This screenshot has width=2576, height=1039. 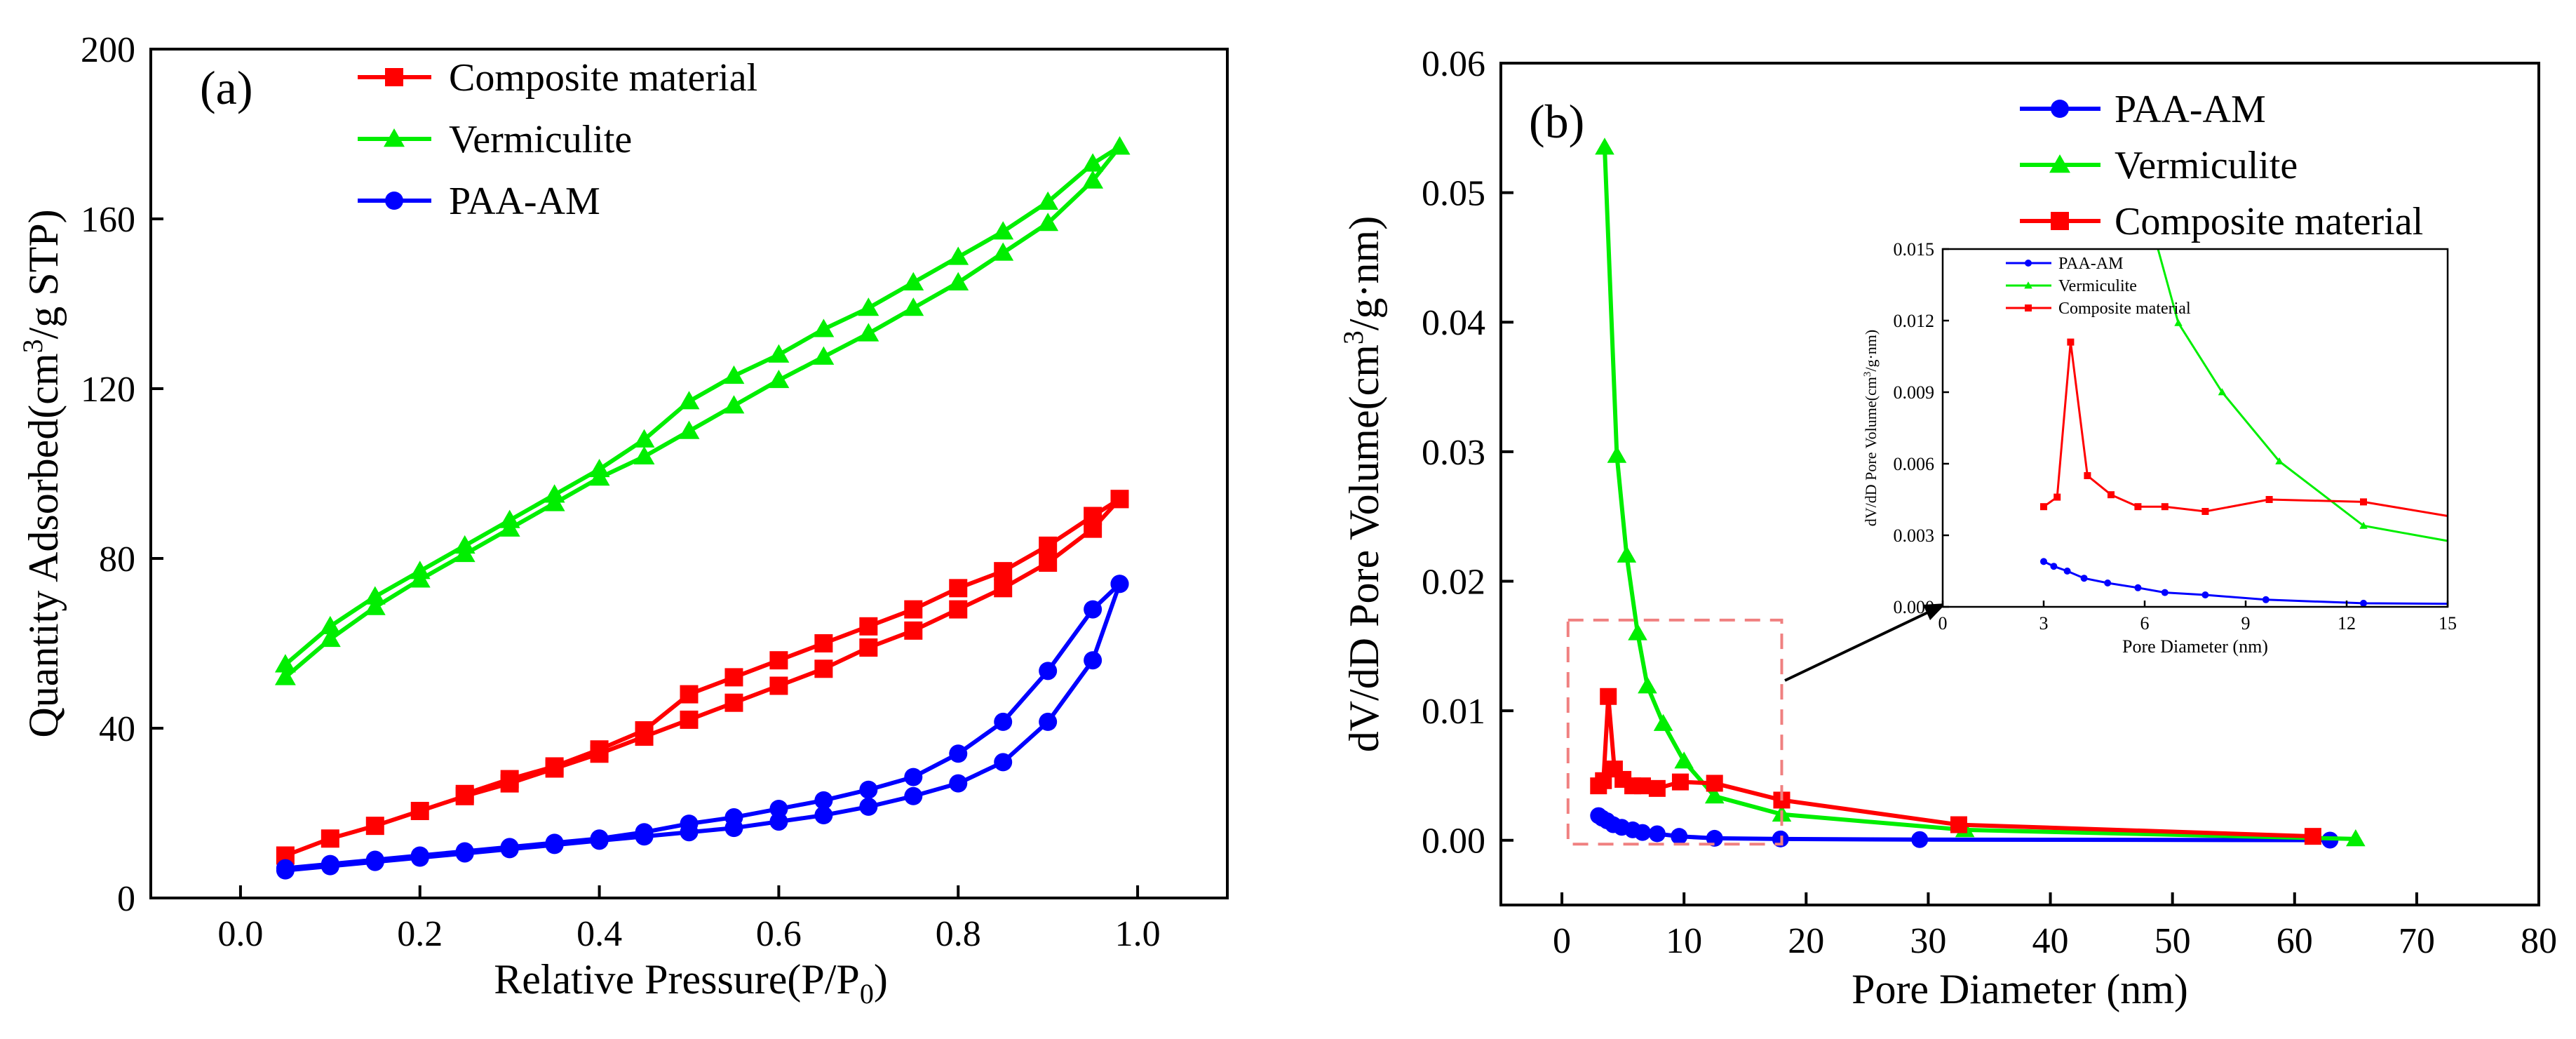 I want to click on inset-y-axis-label: dV/dD Pore Volume(cm3/g·nm), so click(x=1871, y=428).